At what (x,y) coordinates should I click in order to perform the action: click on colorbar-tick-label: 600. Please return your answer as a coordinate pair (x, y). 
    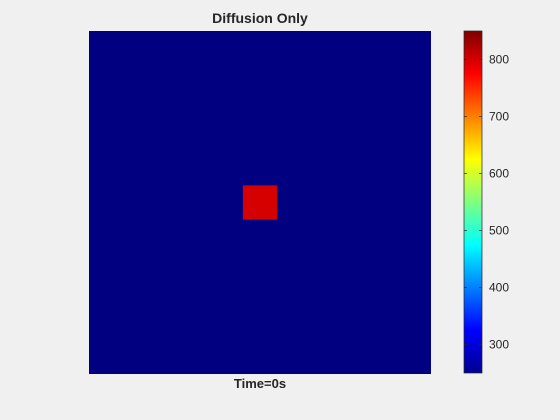
    Looking at the image, I should click on (499, 174).